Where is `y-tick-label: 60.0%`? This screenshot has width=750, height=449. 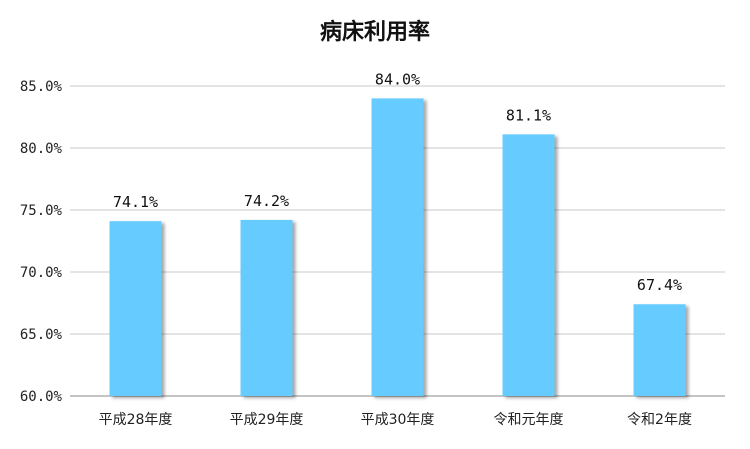
y-tick-label: 60.0% is located at coordinates (41, 397).